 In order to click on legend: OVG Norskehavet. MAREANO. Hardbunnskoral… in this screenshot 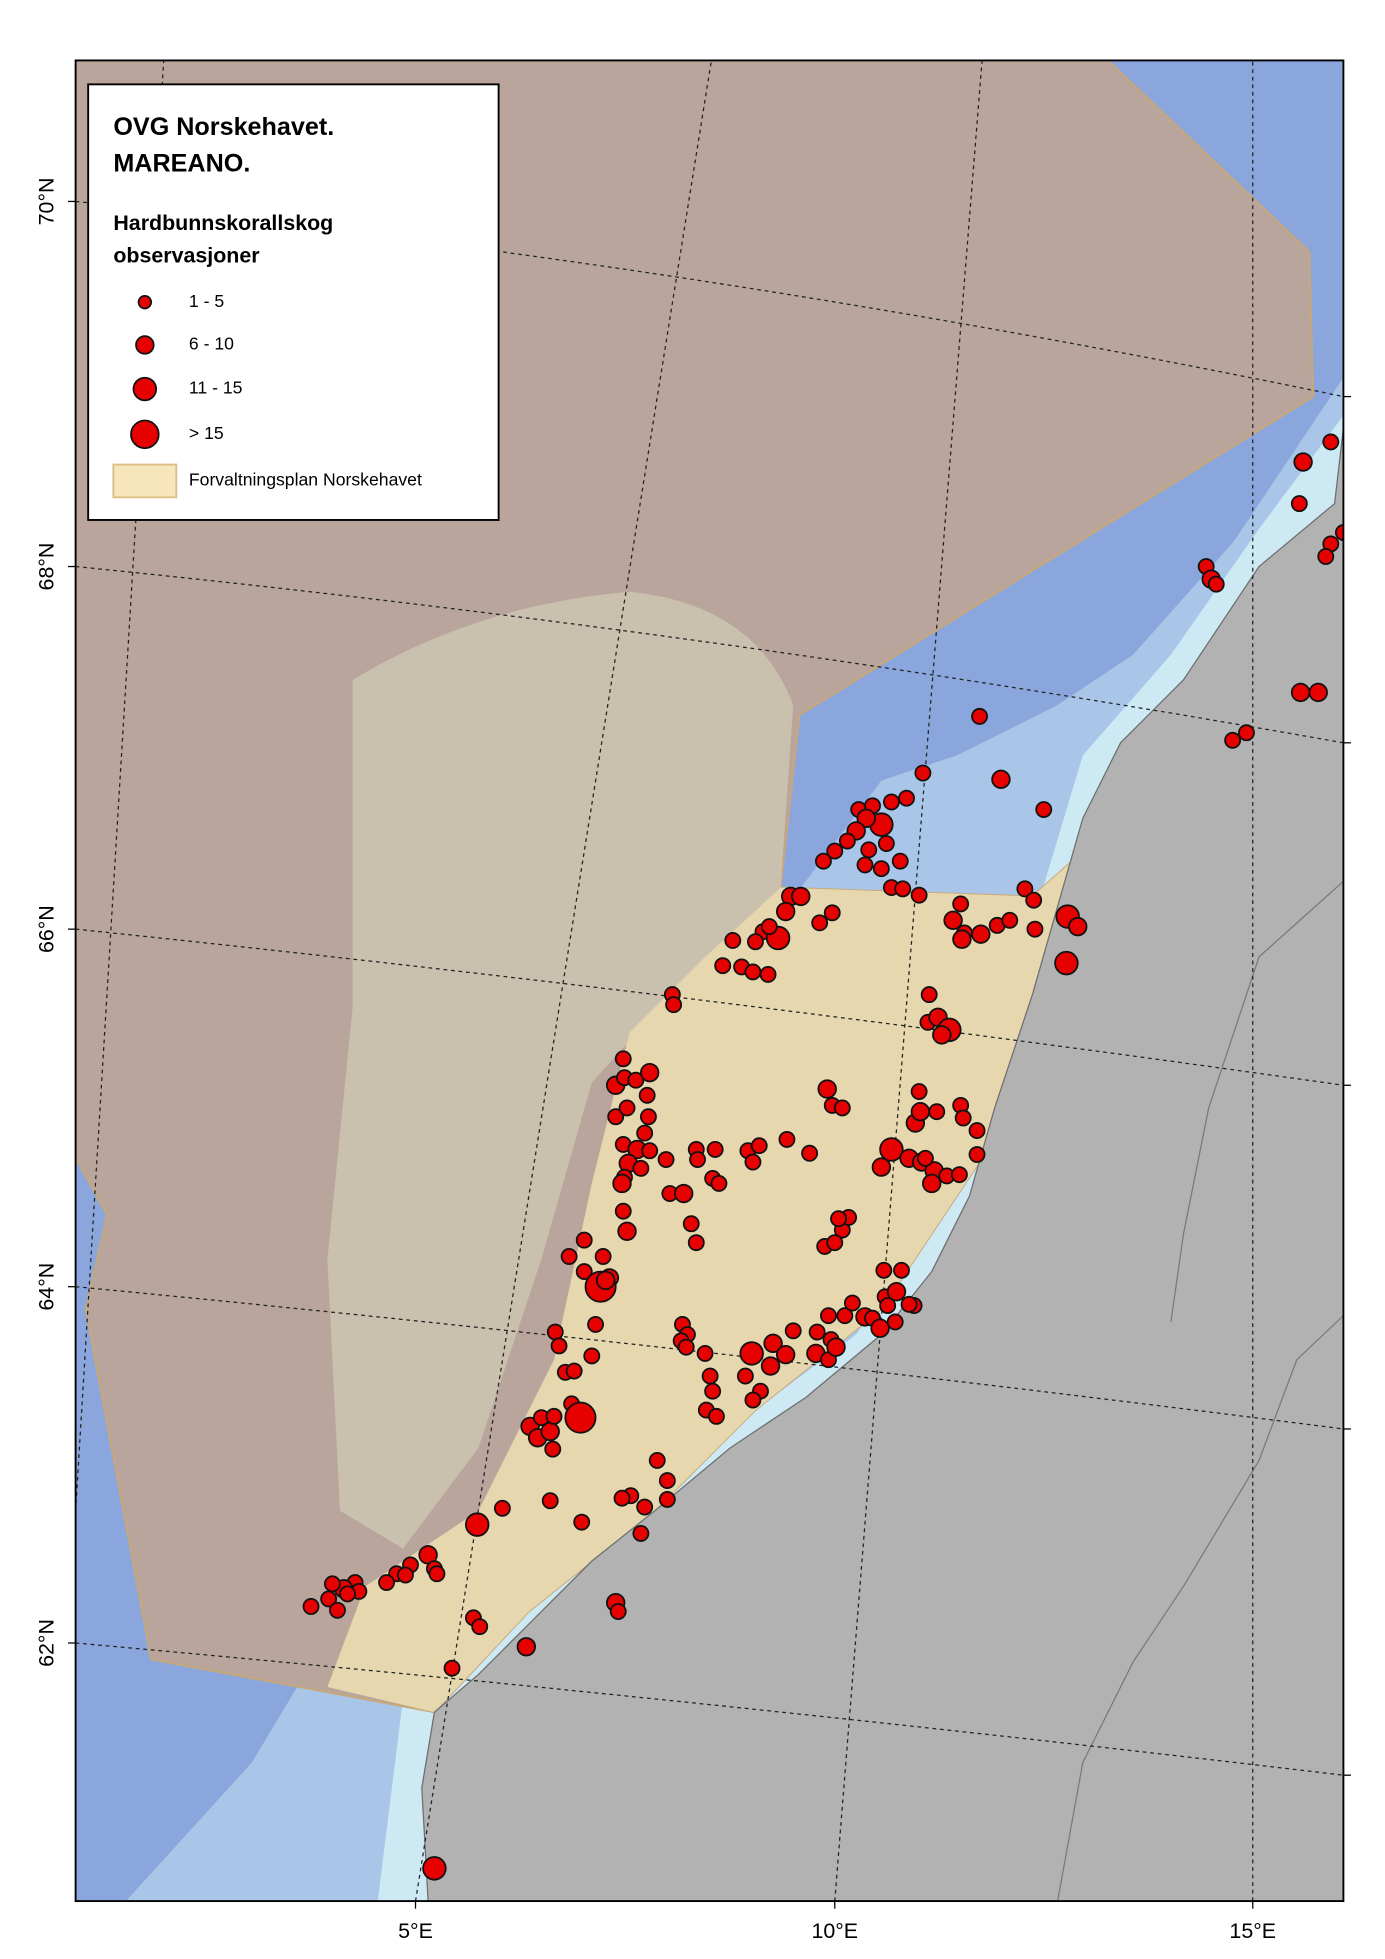, I will do `click(293, 302)`.